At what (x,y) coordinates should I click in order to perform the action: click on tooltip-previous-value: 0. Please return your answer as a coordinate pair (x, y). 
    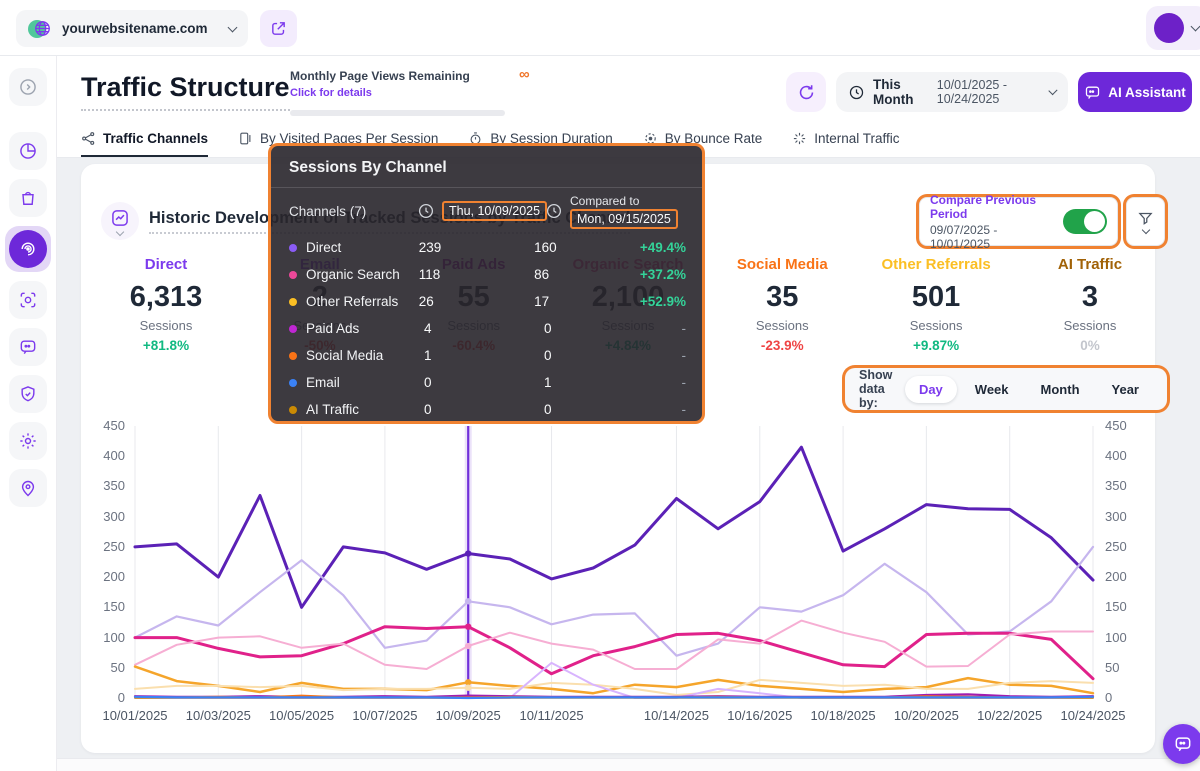
    Looking at the image, I should click on (548, 328).